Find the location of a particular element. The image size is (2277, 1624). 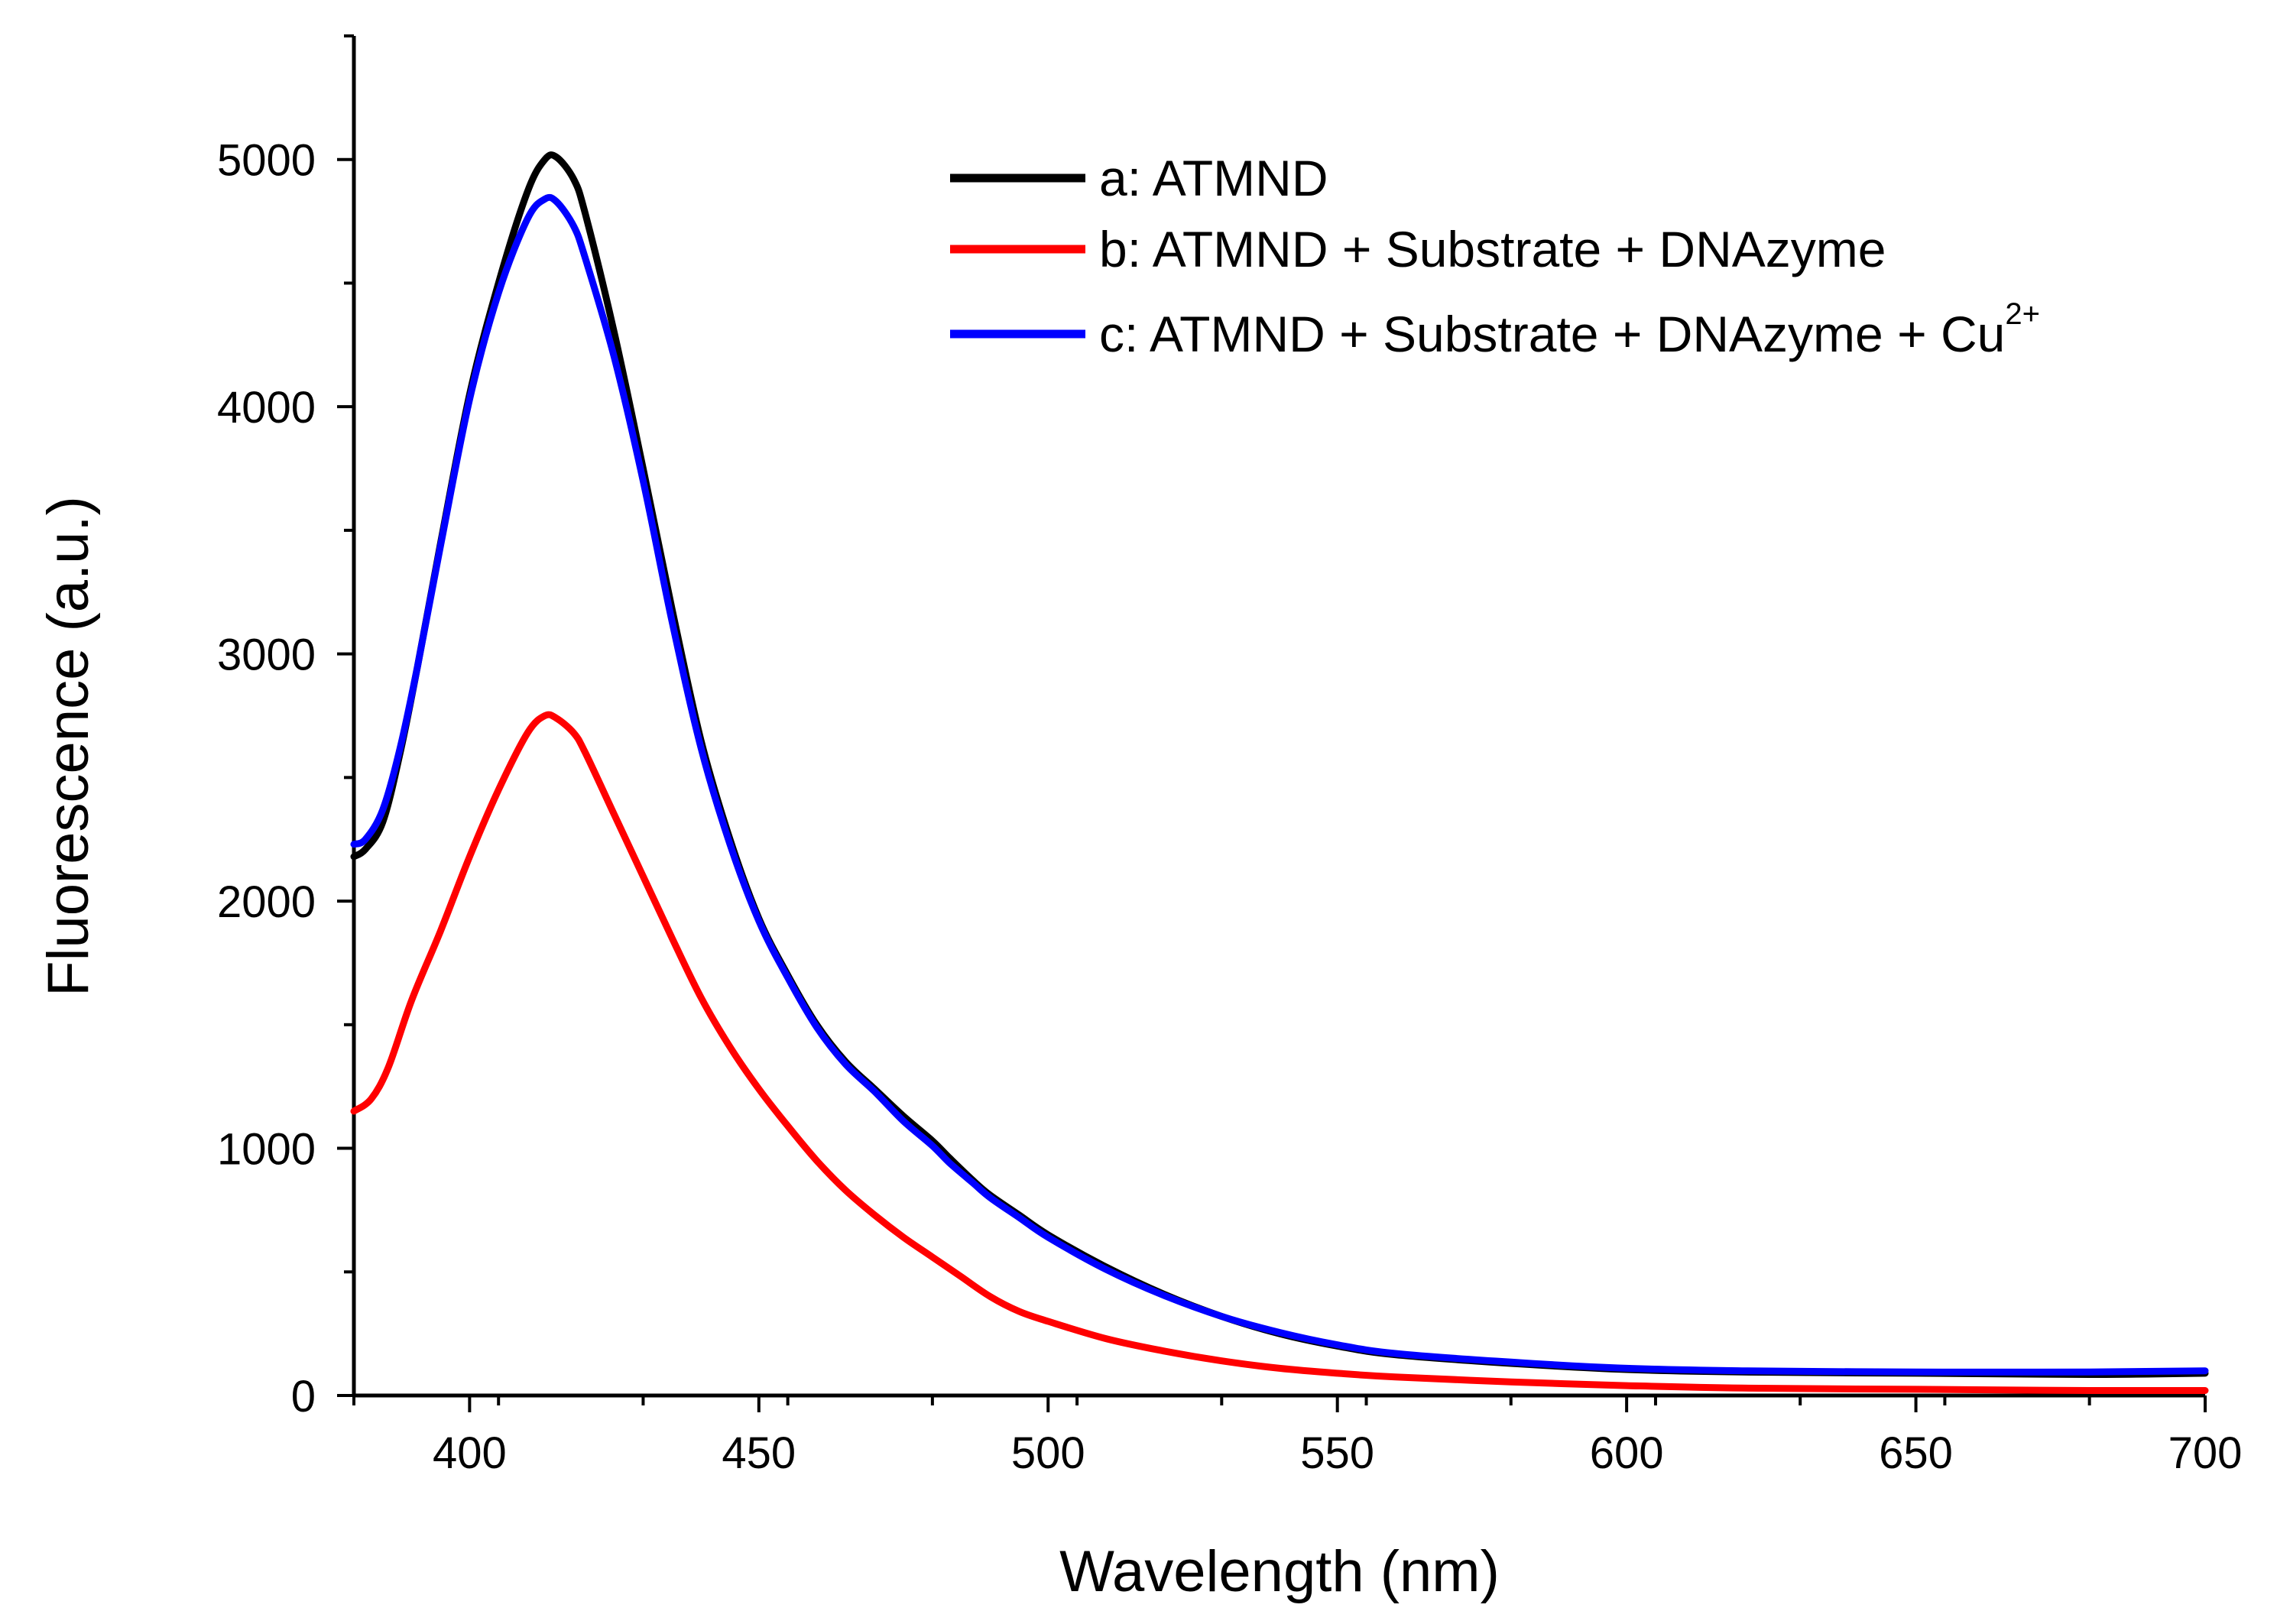

legend-label-text: a: ATMND is located at coordinates (1213, 178).